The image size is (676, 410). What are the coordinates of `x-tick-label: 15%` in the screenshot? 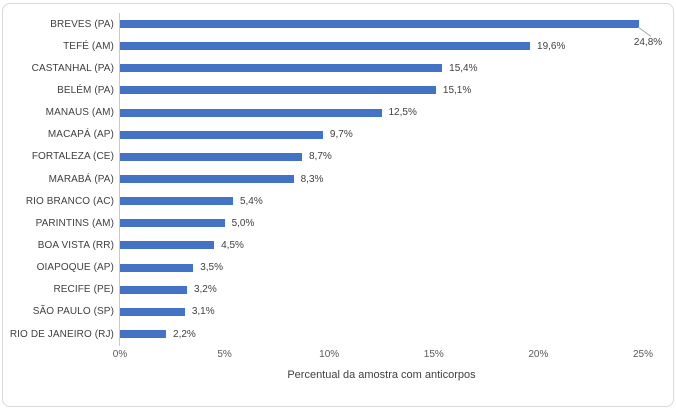 It's located at (433, 354).